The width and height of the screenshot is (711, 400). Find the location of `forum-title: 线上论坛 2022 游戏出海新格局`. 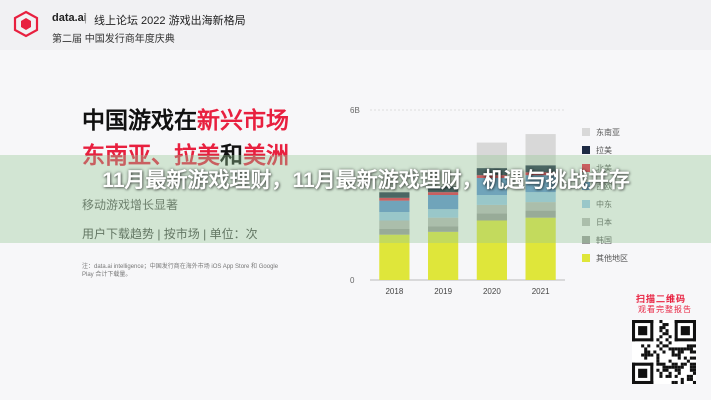

forum-title: 线上论坛 2022 游戏出海新格局 is located at coordinates (170, 21).